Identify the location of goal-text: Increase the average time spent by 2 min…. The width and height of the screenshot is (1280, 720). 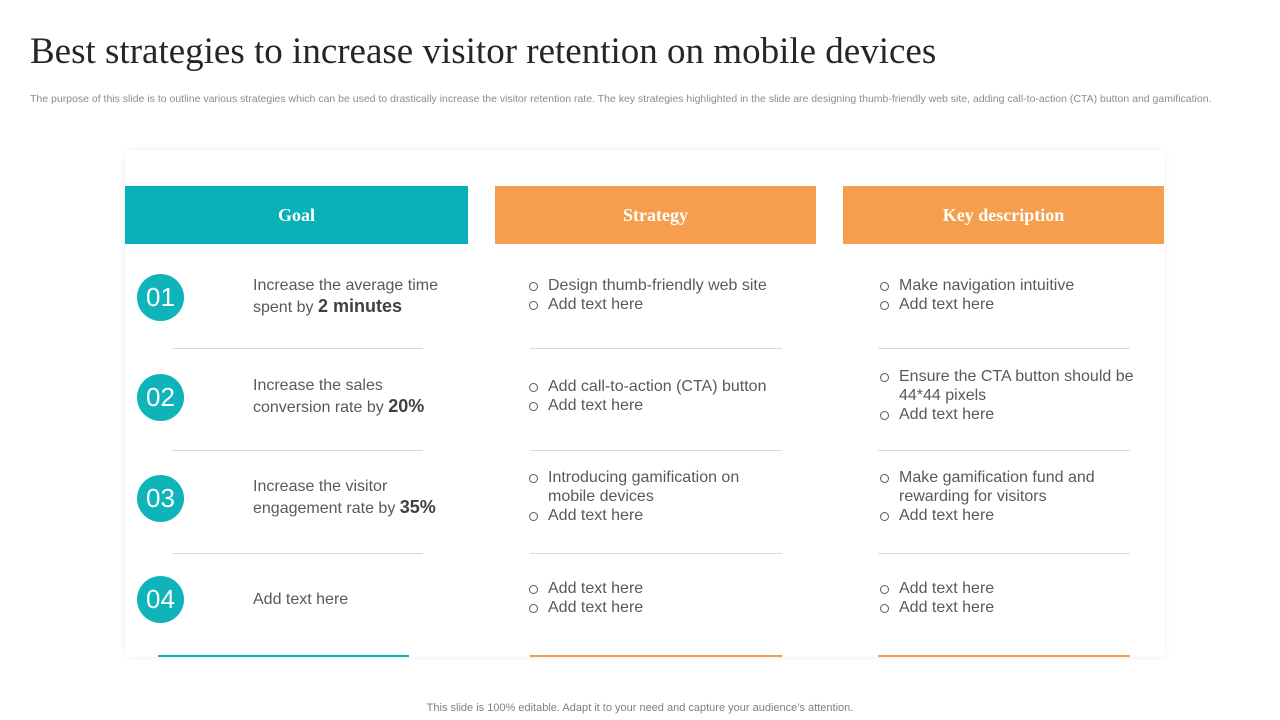
(358, 296).